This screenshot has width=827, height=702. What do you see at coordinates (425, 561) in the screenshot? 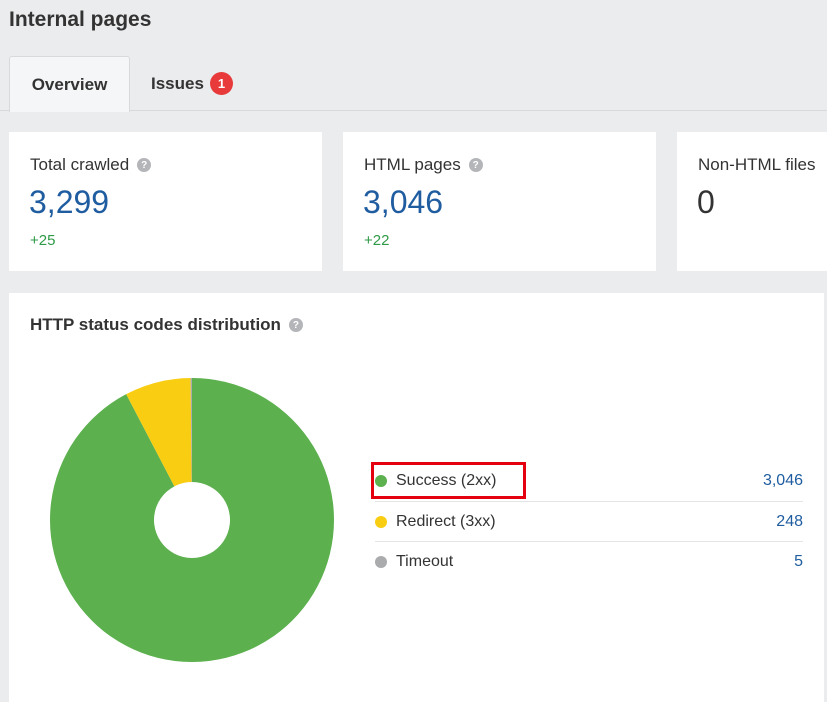
I see `legend-label: Timeout` at bounding box center [425, 561].